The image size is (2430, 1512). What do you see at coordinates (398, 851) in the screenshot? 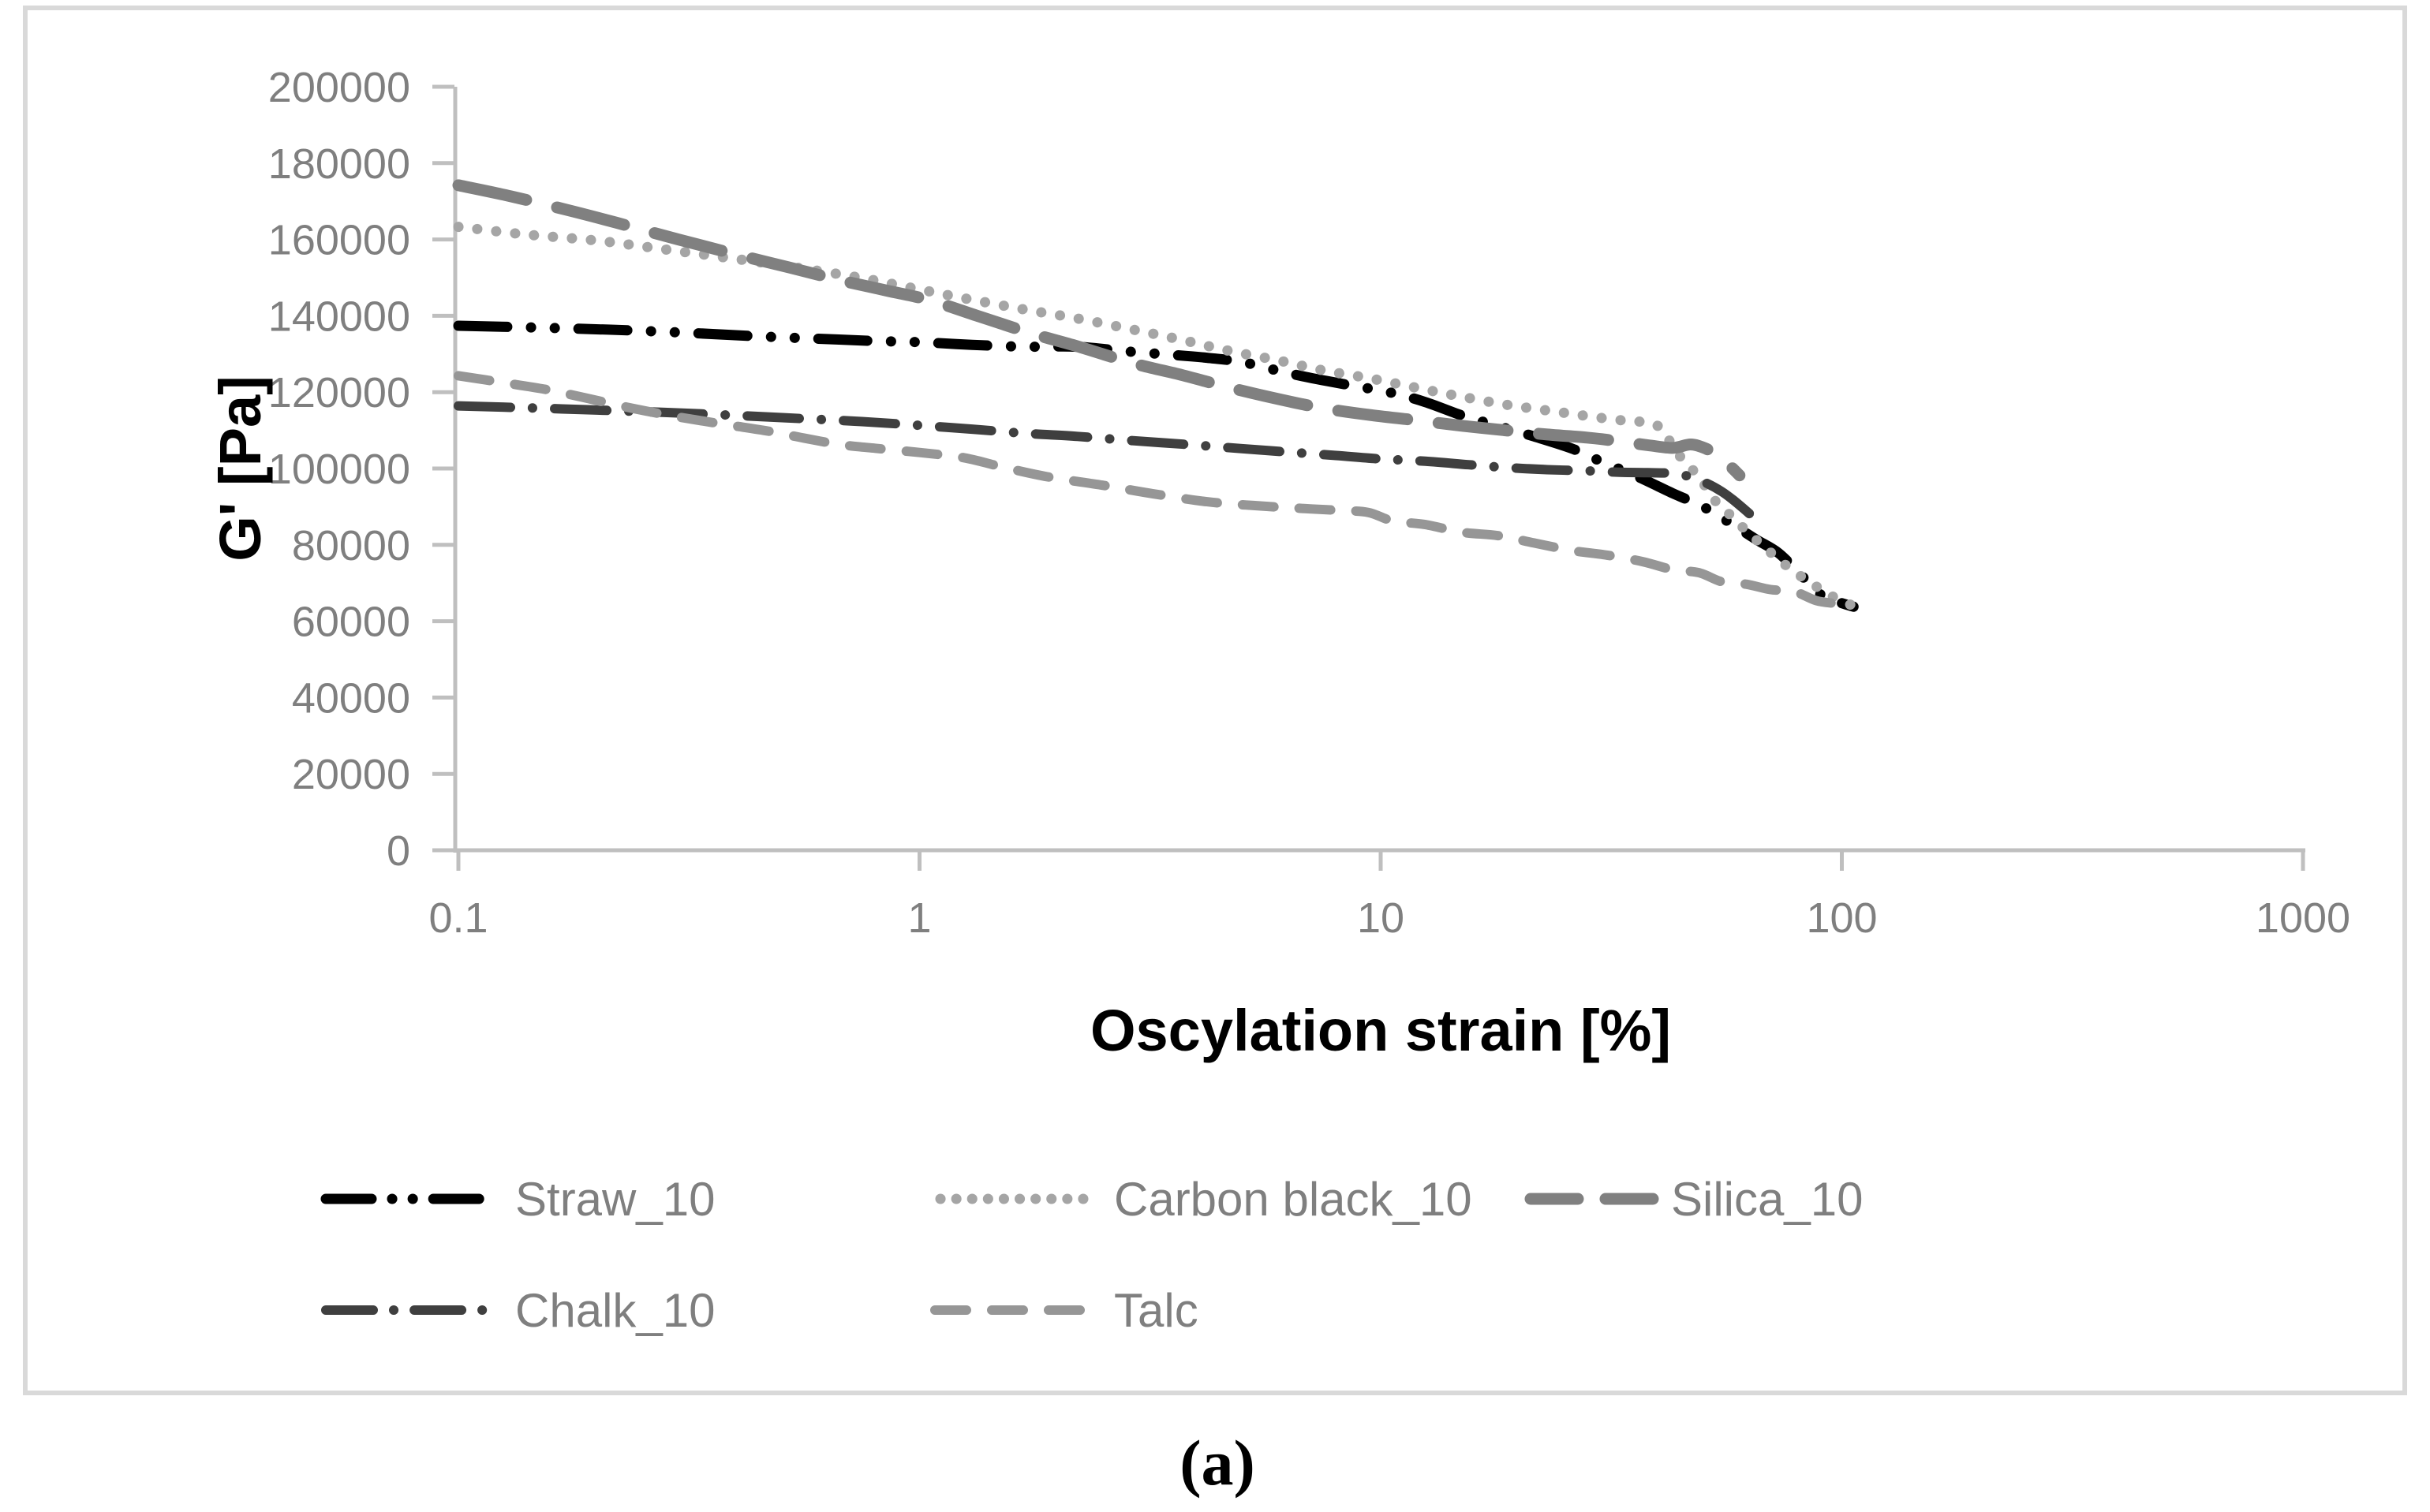
I see `y-tick-label: 0` at bounding box center [398, 851].